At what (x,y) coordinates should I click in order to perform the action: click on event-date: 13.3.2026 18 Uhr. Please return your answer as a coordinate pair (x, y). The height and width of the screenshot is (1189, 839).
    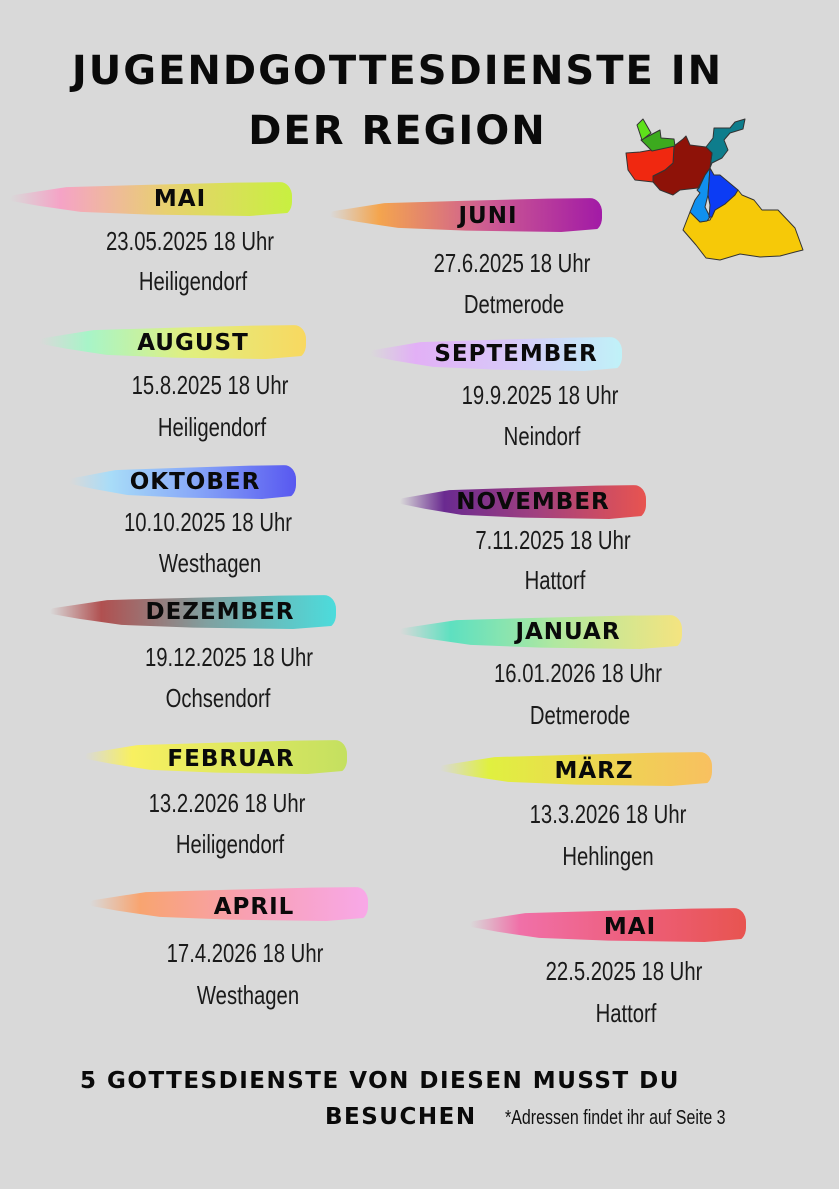
    Looking at the image, I should click on (608, 814).